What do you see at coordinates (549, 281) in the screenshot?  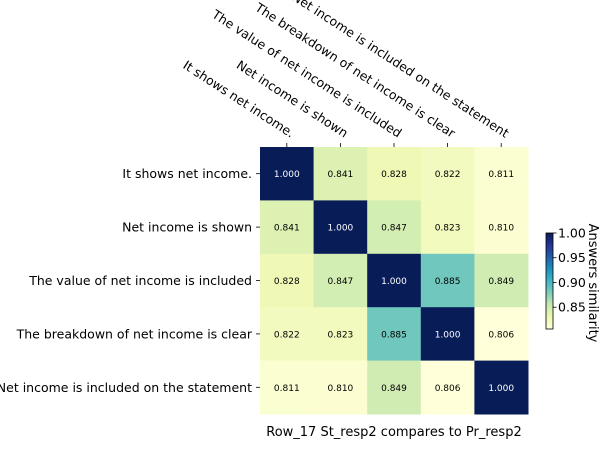 I see `colorbar-gradient` at bounding box center [549, 281].